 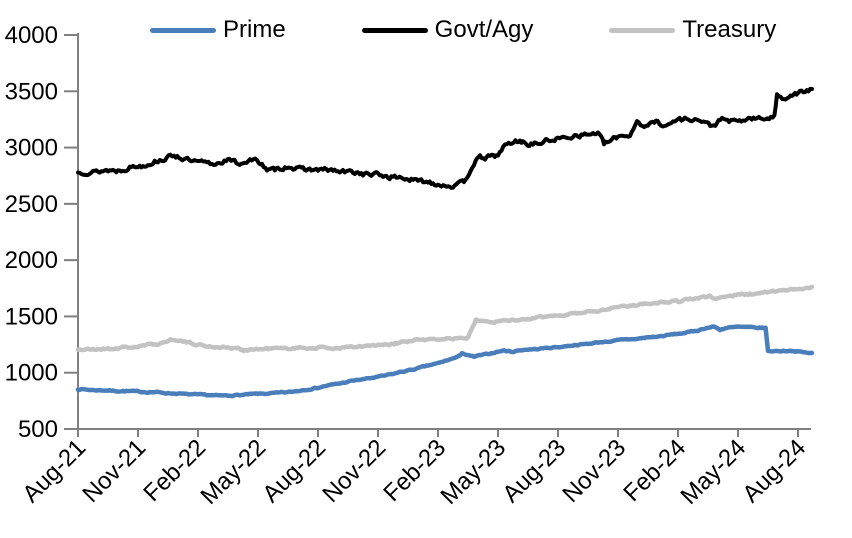 I want to click on legend-item-prime: Prime, so click(x=218, y=30).